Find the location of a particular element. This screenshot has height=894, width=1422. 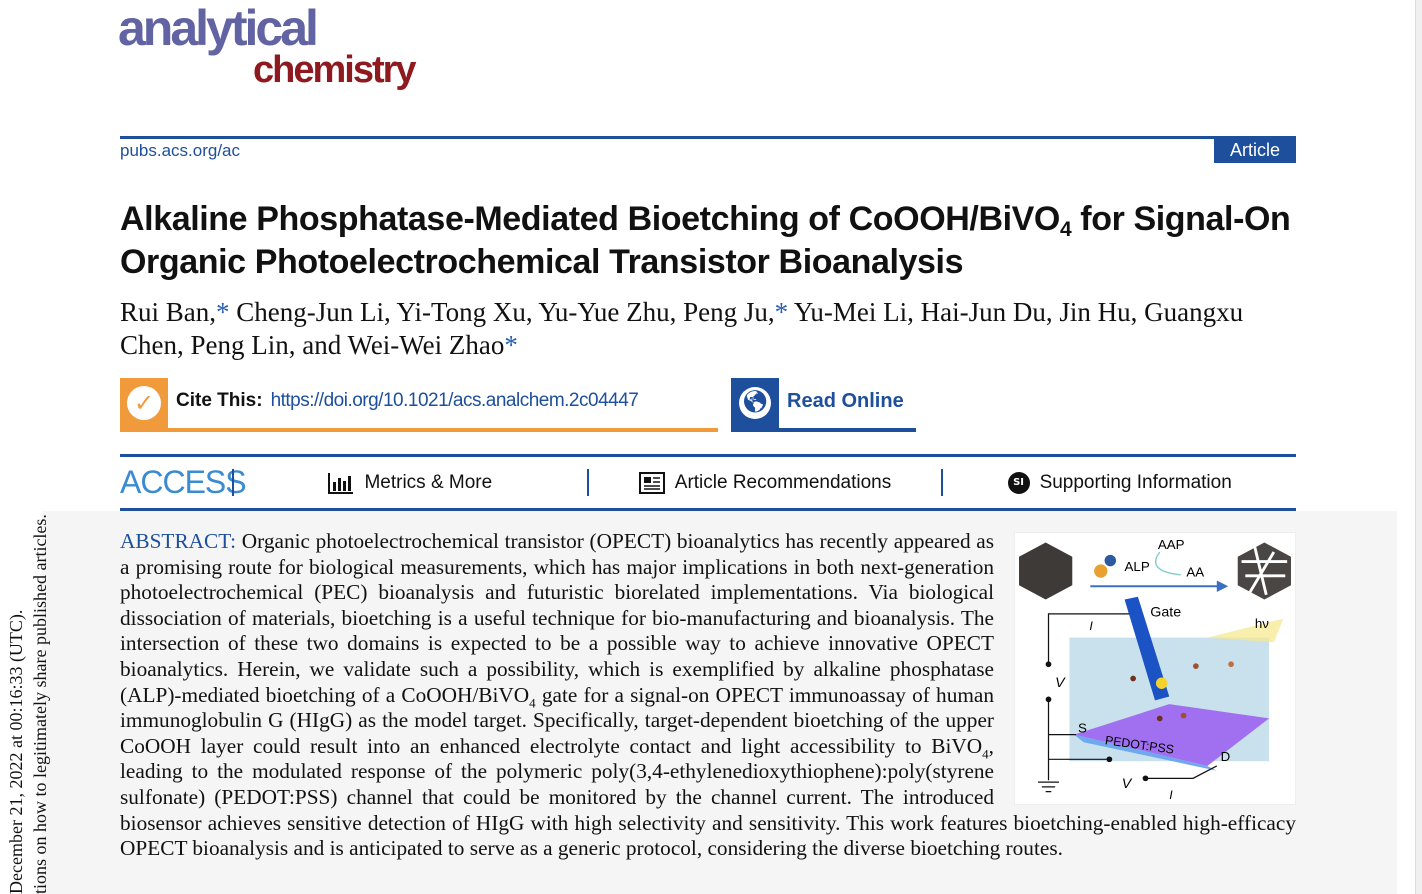

article-type-badge: Article is located at coordinates (1255, 150).